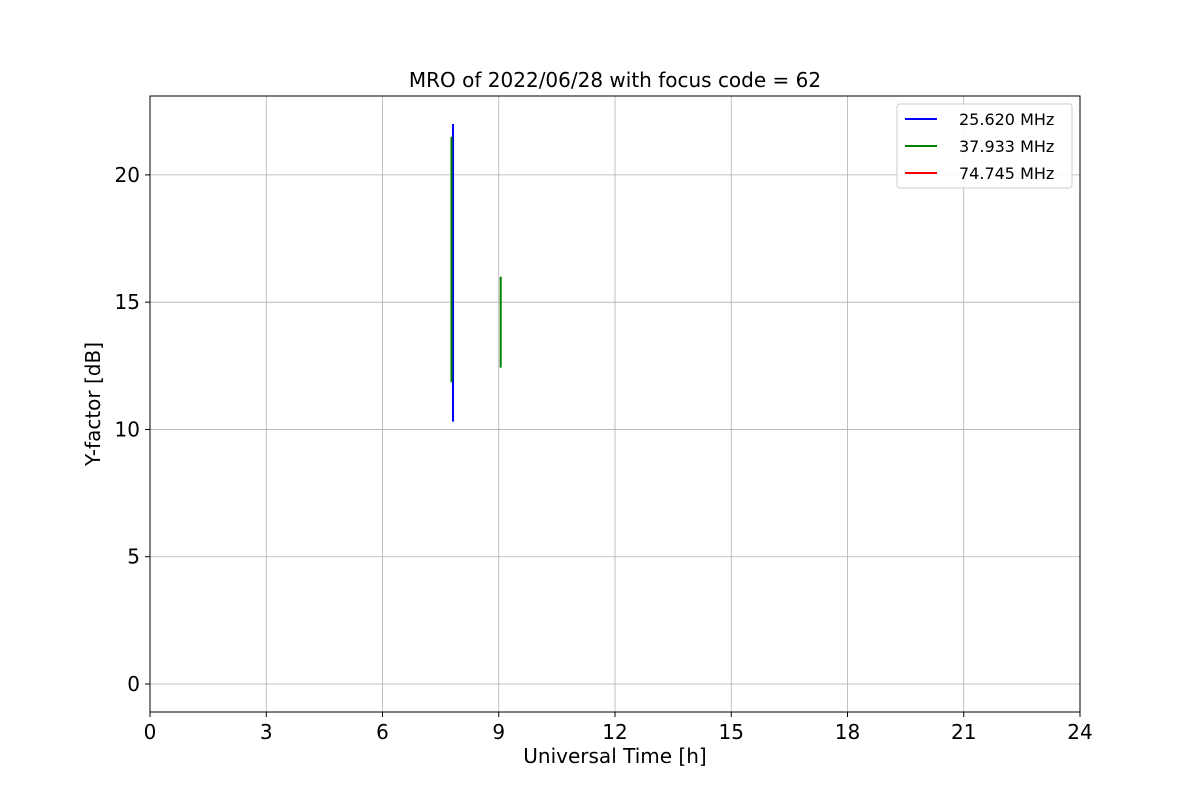  I want to click on y-tick-label: 20, so click(127, 175).